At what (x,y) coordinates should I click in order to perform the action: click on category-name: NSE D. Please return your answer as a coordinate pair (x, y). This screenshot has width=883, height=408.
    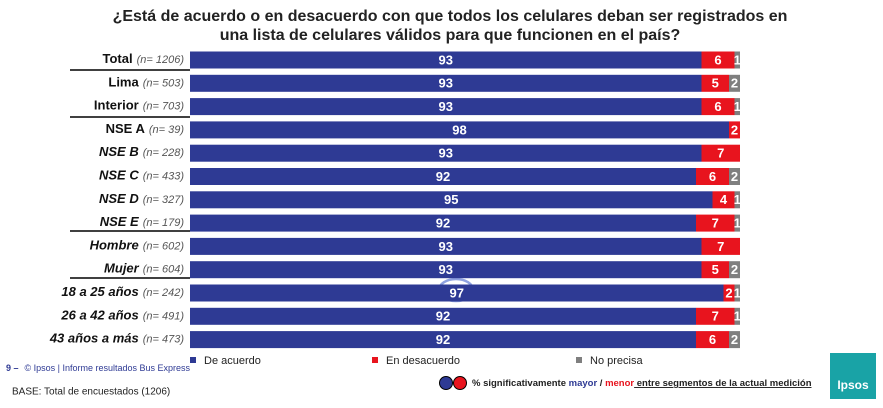
    Looking at the image, I should click on (119, 198).